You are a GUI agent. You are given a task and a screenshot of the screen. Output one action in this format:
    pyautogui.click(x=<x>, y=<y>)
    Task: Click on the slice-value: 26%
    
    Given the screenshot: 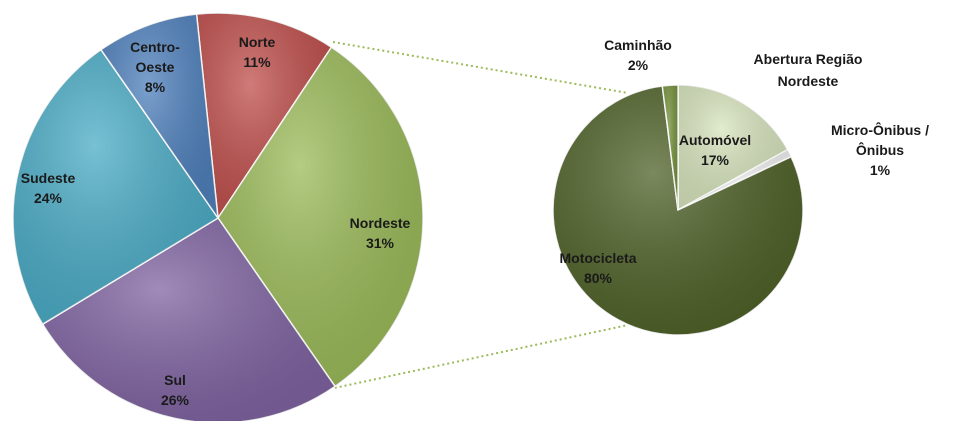 What is the action you would take?
    pyautogui.click(x=175, y=400)
    